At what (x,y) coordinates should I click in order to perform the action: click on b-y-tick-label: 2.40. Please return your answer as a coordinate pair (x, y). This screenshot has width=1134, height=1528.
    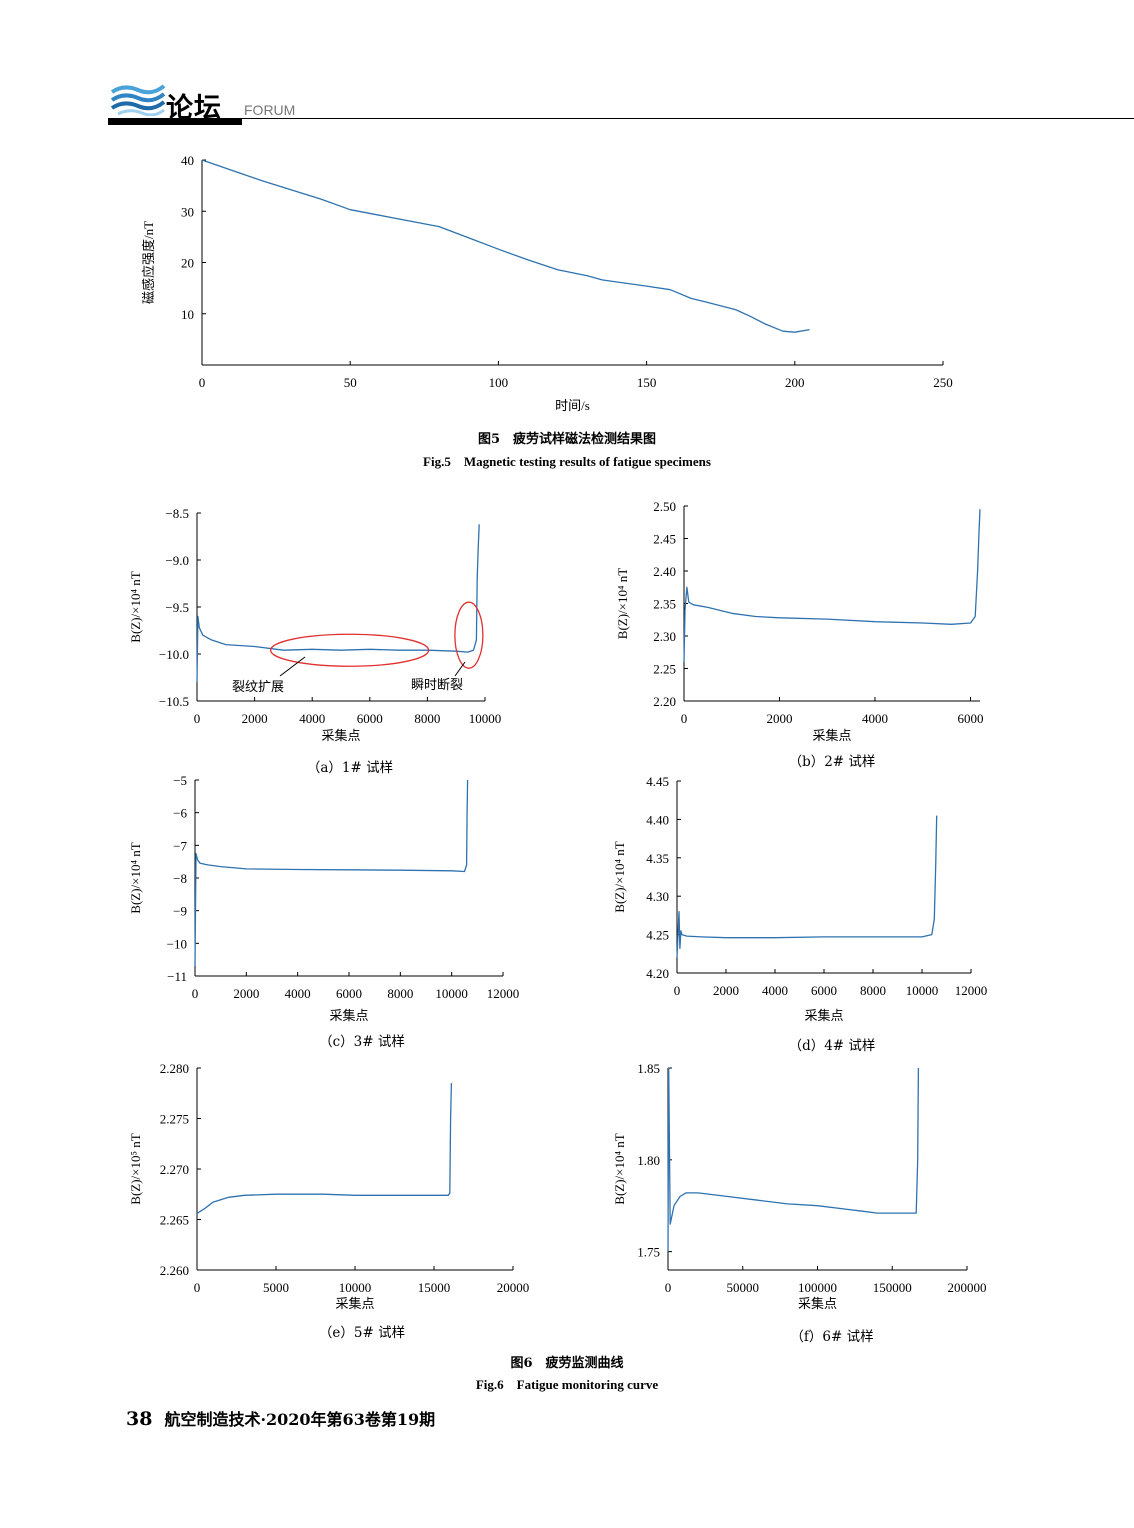
    Looking at the image, I should click on (664, 571).